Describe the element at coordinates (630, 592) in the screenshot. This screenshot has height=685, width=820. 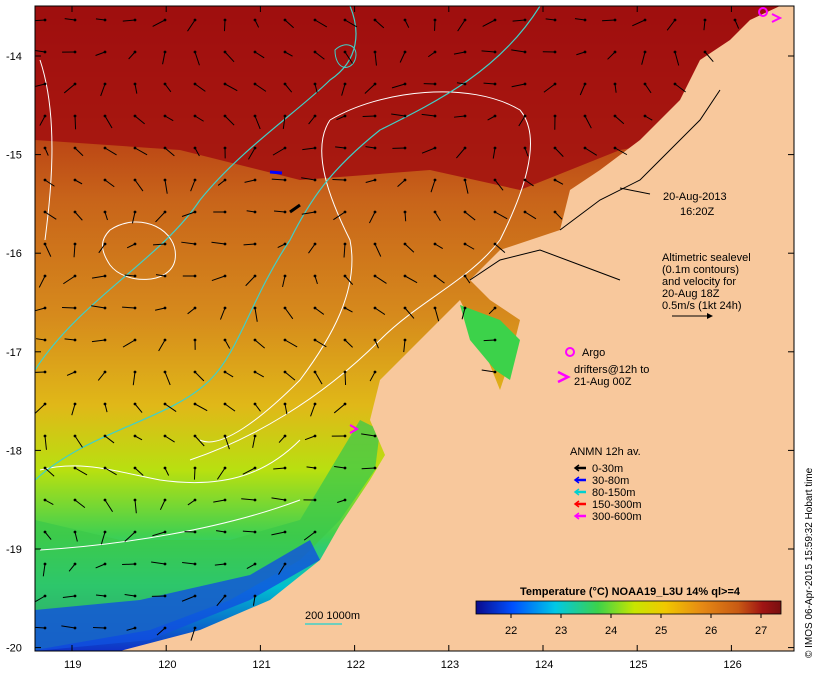
I see `colorbar-title: Temperature (°C) NOAA19_L3U 14% ql>=4` at that location.